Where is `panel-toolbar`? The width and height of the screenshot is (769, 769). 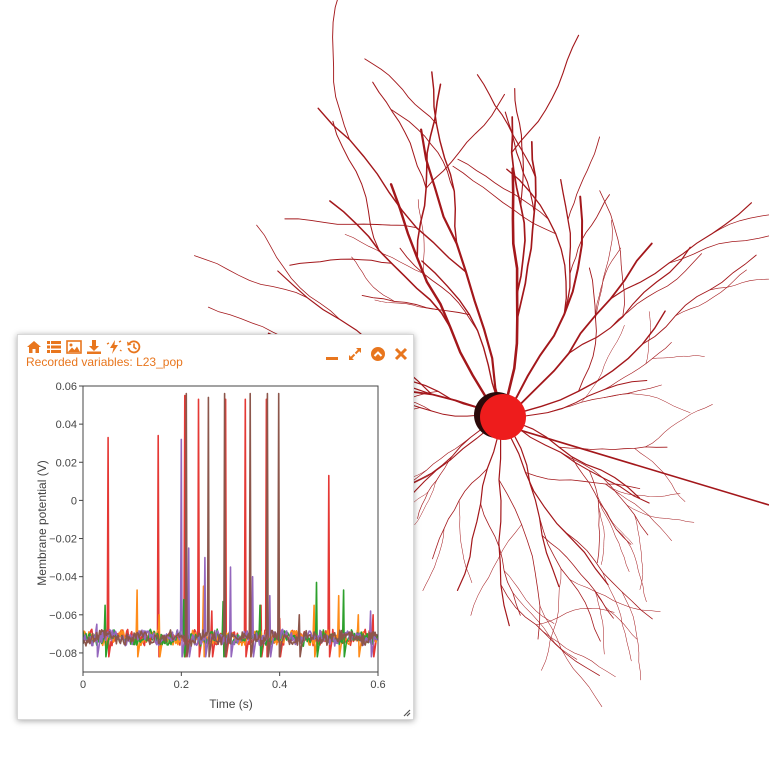 panel-toolbar is located at coordinates (84, 347).